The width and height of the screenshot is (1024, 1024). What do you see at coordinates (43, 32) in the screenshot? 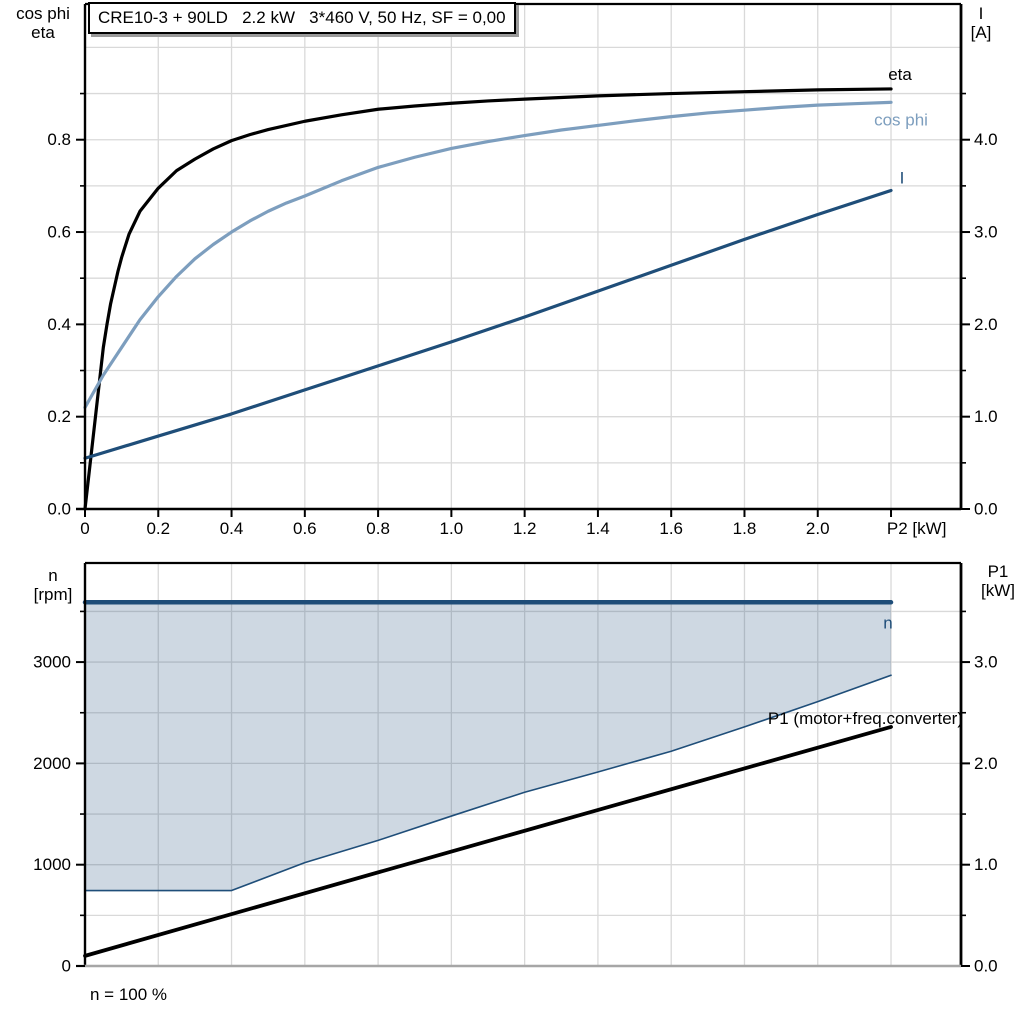
I see `eta-axis-label: eta` at bounding box center [43, 32].